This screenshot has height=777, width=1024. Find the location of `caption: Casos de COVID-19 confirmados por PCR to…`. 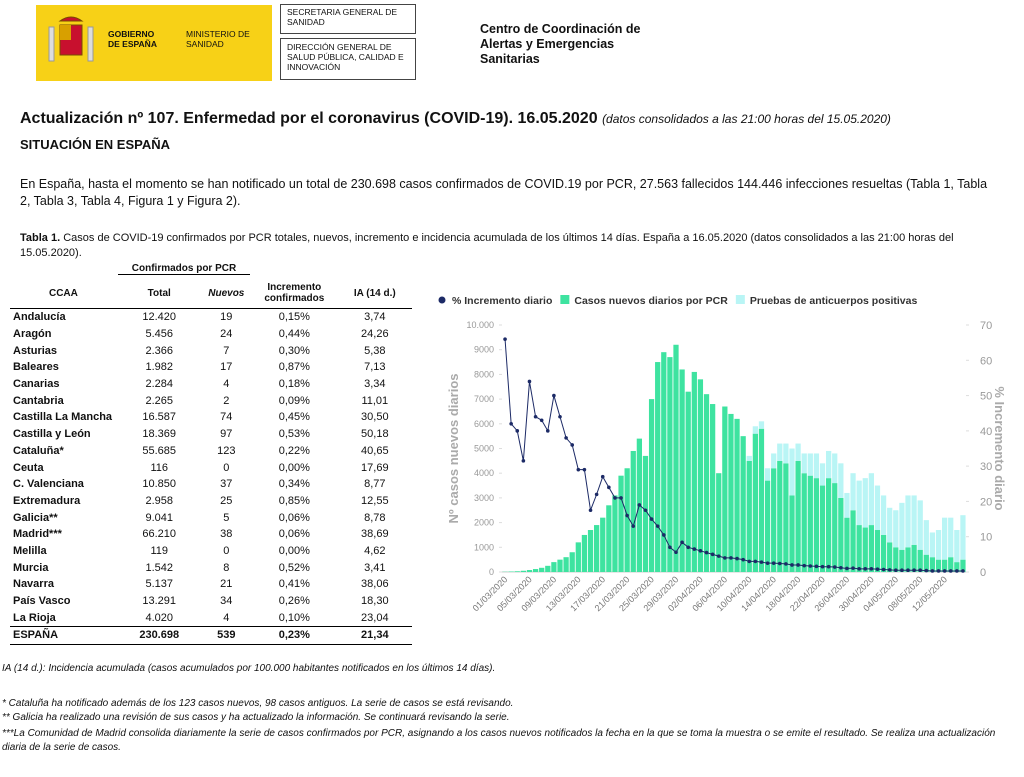

caption: Casos de COVID-19 confirmados por PCR to… is located at coordinates (487, 245).